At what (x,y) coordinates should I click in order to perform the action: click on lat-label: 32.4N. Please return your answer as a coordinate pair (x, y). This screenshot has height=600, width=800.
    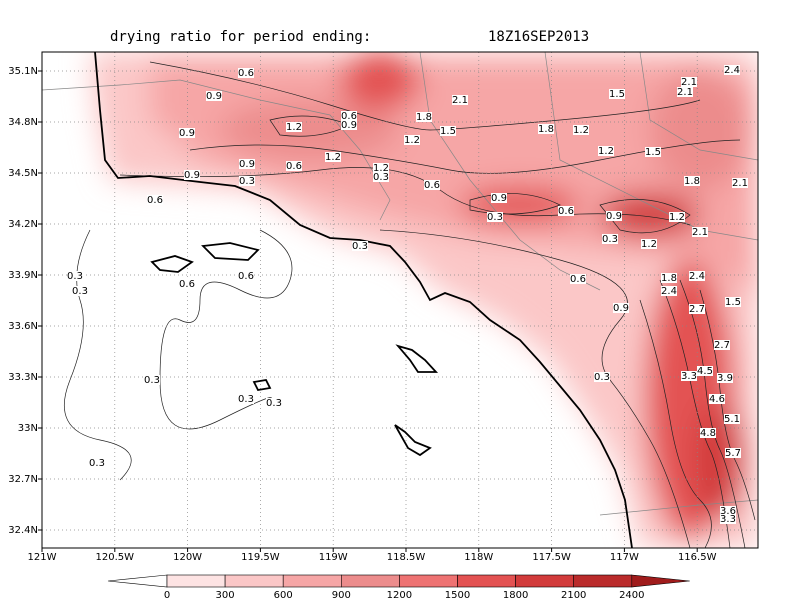
    Looking at the image, I should click on (23, 530).